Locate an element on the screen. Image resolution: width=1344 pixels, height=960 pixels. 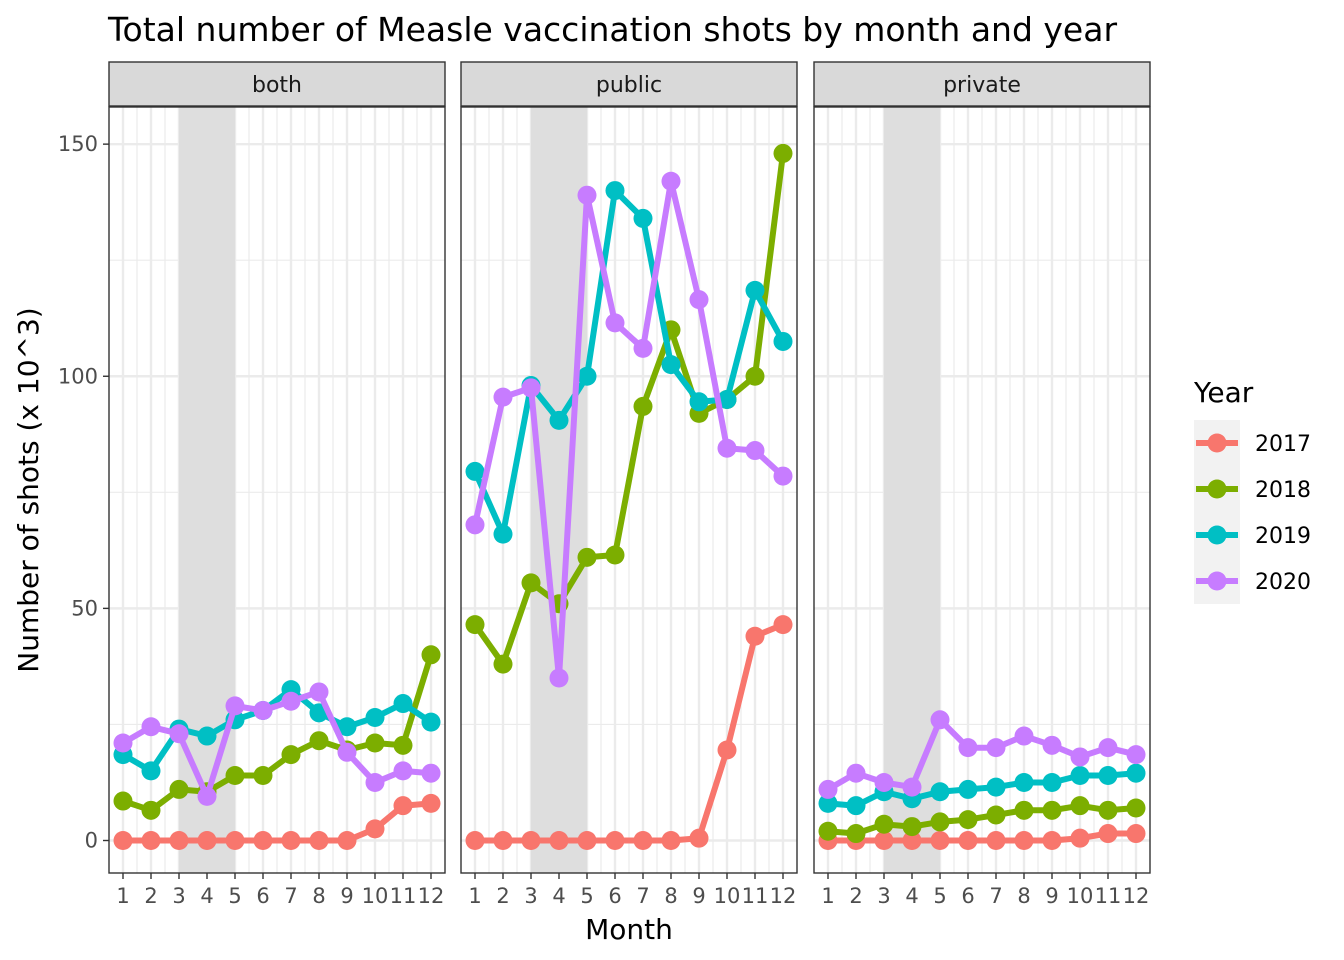
legend-item-2019: 2019 is located at coordinates (1252, 535).